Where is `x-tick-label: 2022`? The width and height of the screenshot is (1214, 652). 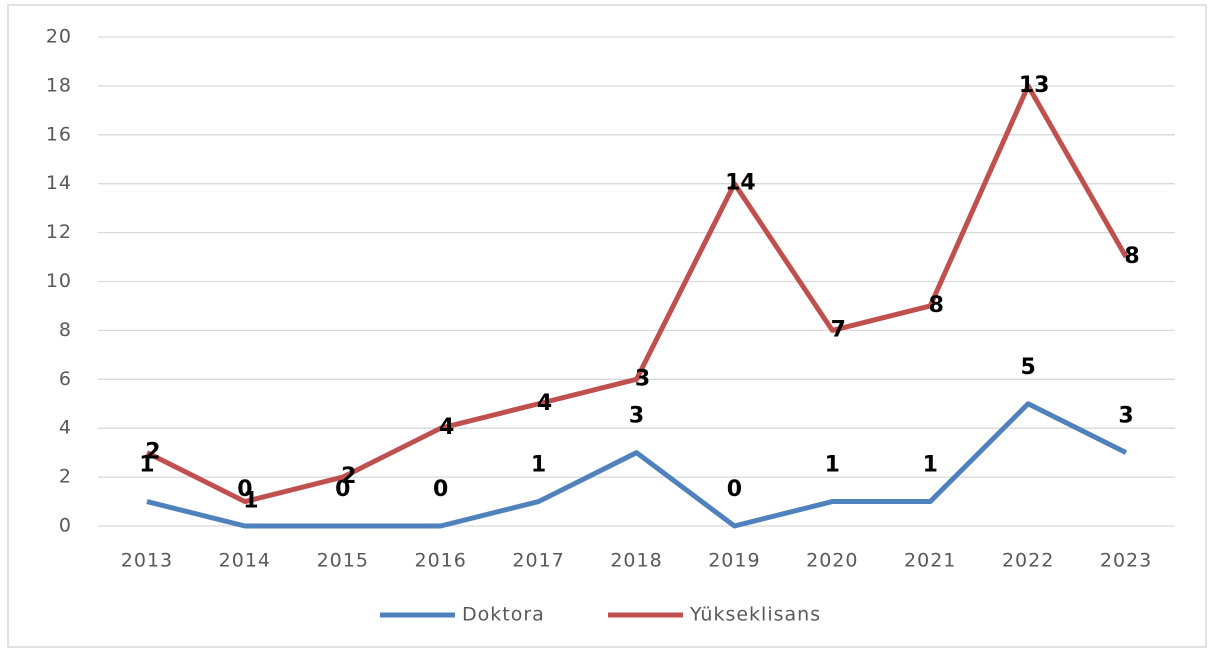 x-tick-label: 2022 is located at coordinates (1028, 561).